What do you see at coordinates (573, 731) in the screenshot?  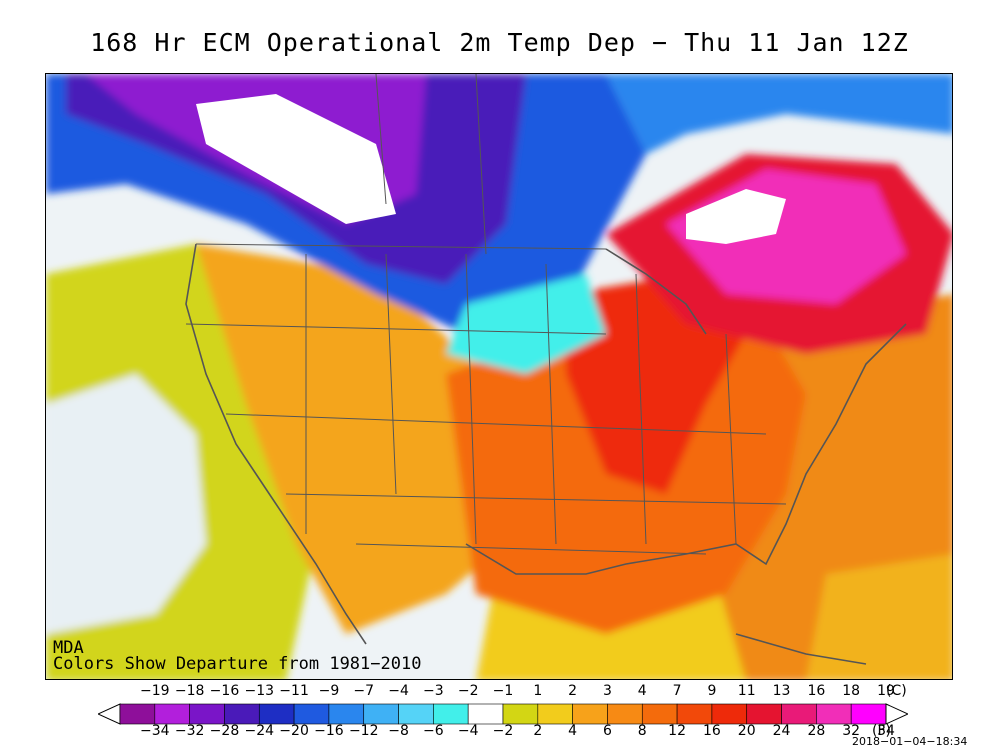 I see `fahrenheit-tick-label: 4` at bounding box center [573, 731].